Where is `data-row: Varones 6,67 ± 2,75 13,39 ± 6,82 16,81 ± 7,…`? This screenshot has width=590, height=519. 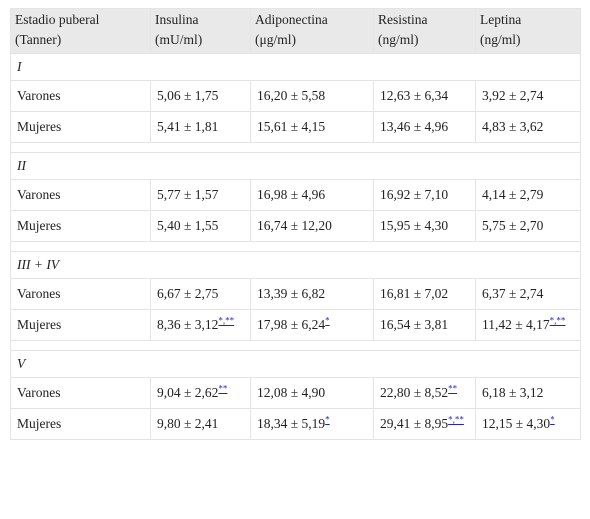
data-row: Varones 6,67 ± 2,75 13,39 ± 6,82 16,81 ± 7,… is located at coordinates (295, 294).